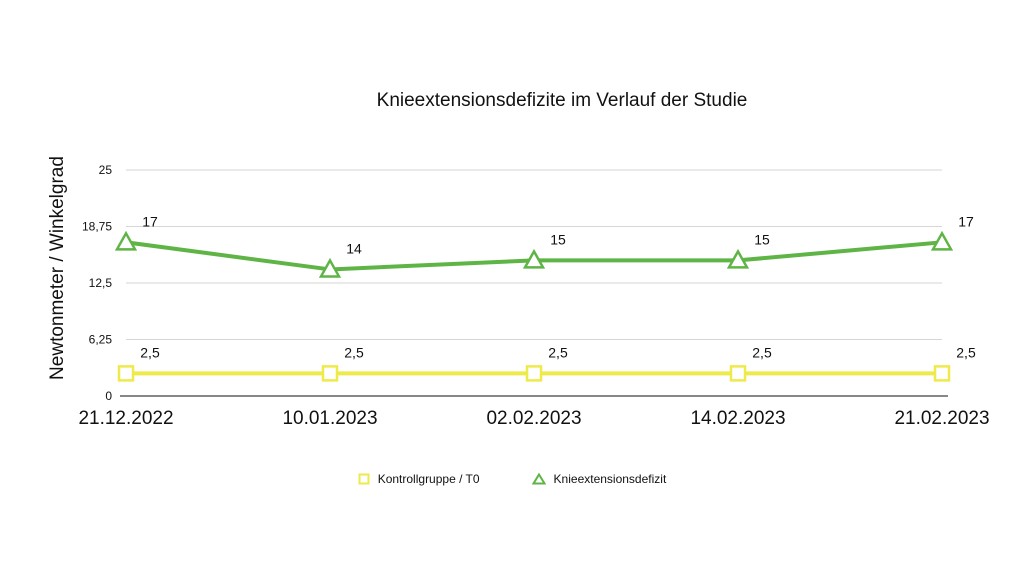  Describe the element at coordinates (108, 396) in the screenshot. I see `y-tick-label: 0` at that location.